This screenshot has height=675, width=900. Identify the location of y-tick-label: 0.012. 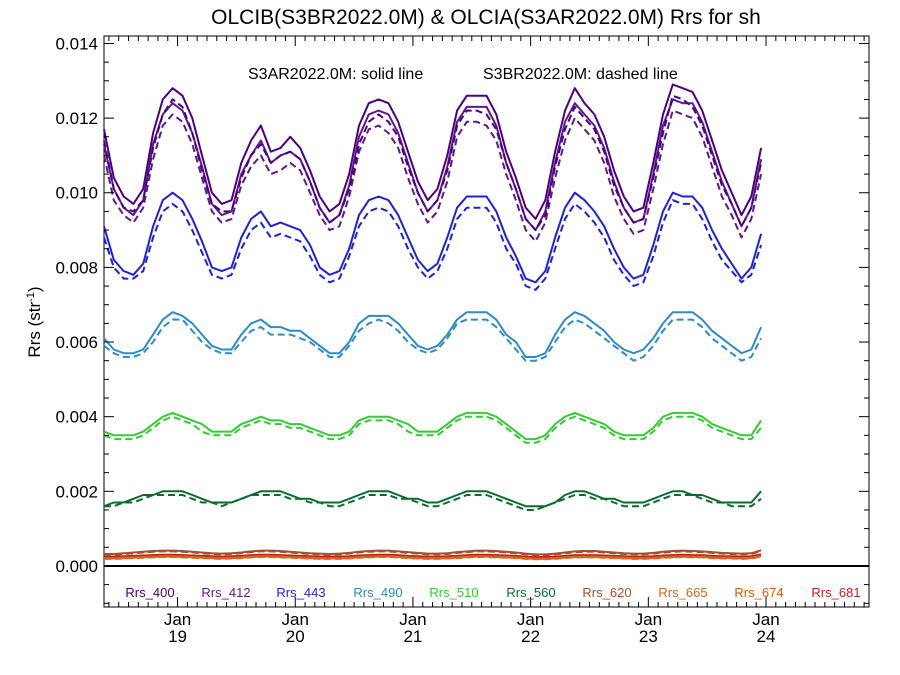
(76, 118).